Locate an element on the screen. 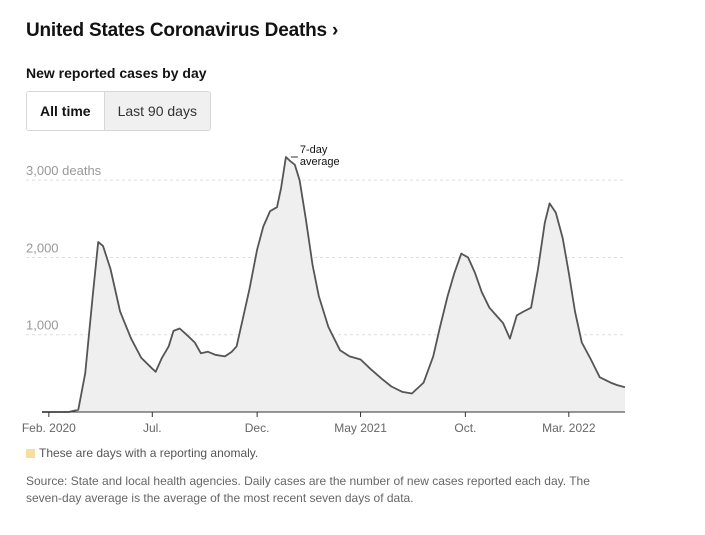 The height and width of the screenshot is (535, 705). x-tick-label: Oct. is located at coordinates (465, 428).